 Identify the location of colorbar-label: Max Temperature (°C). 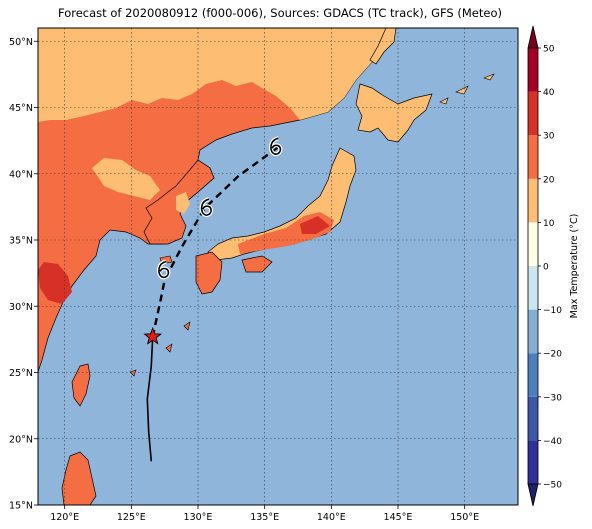
(574, 266).